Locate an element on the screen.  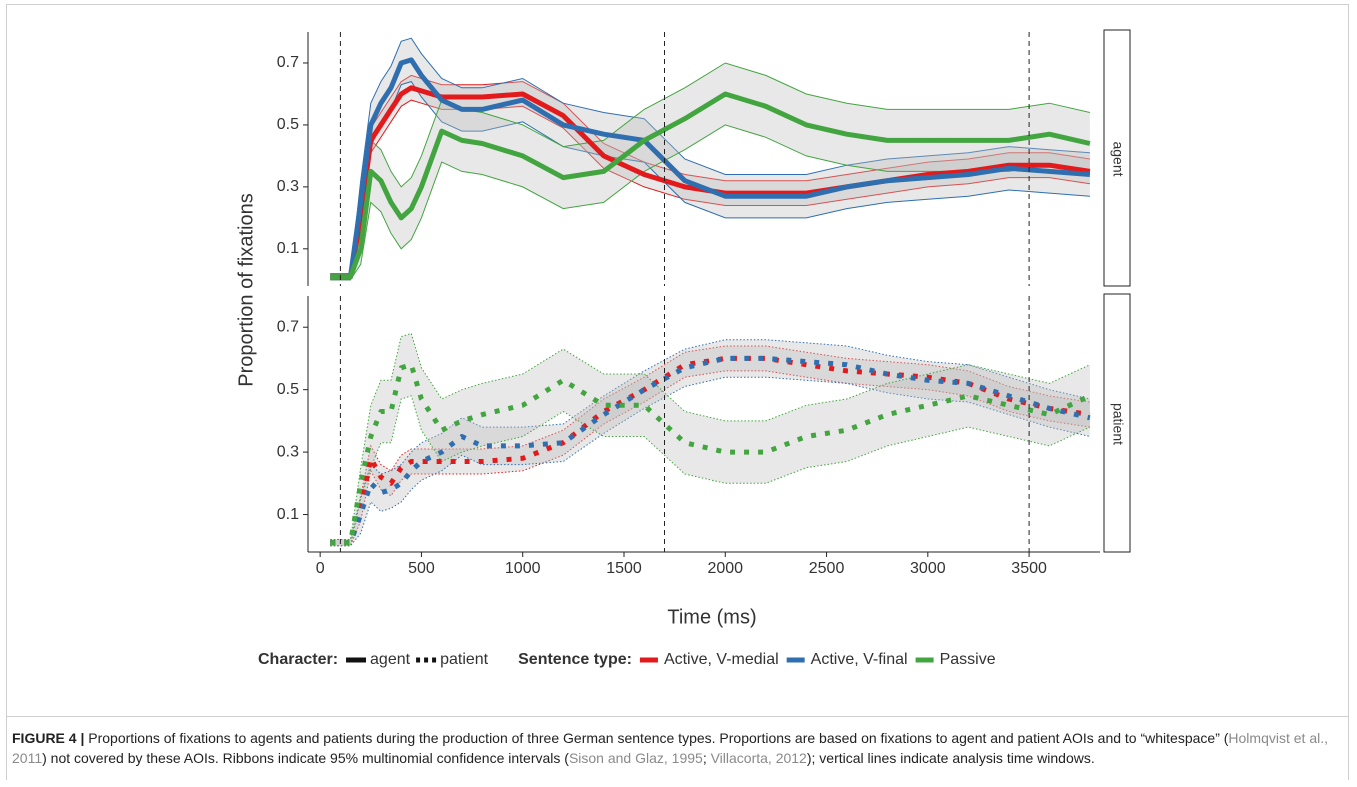
x-tick-label: 2000 is located at coordinates (725, 568).